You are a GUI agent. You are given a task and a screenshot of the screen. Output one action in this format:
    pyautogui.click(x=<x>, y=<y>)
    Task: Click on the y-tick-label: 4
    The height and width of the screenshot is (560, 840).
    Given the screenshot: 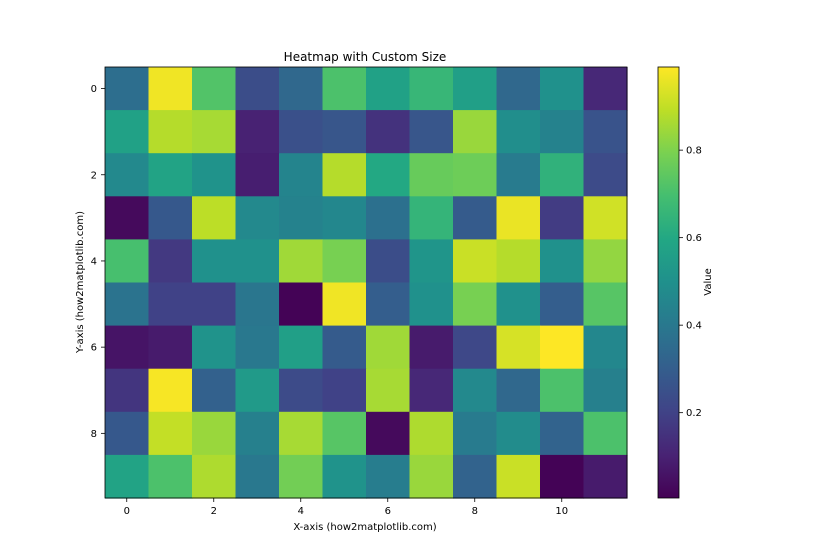 What is the action you would take?
    pyautogui.click(x=94, y=261)
    